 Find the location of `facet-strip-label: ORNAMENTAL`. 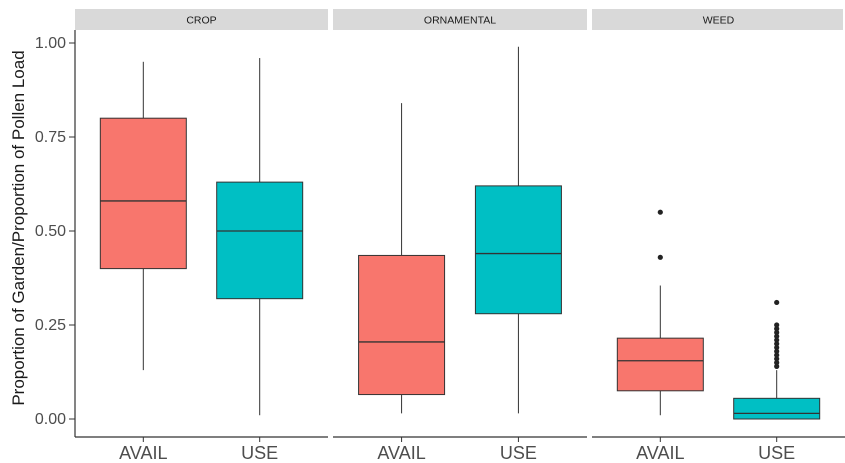

facet-strip-label: ORNAMENTAL is located at coordinates (460, 21).